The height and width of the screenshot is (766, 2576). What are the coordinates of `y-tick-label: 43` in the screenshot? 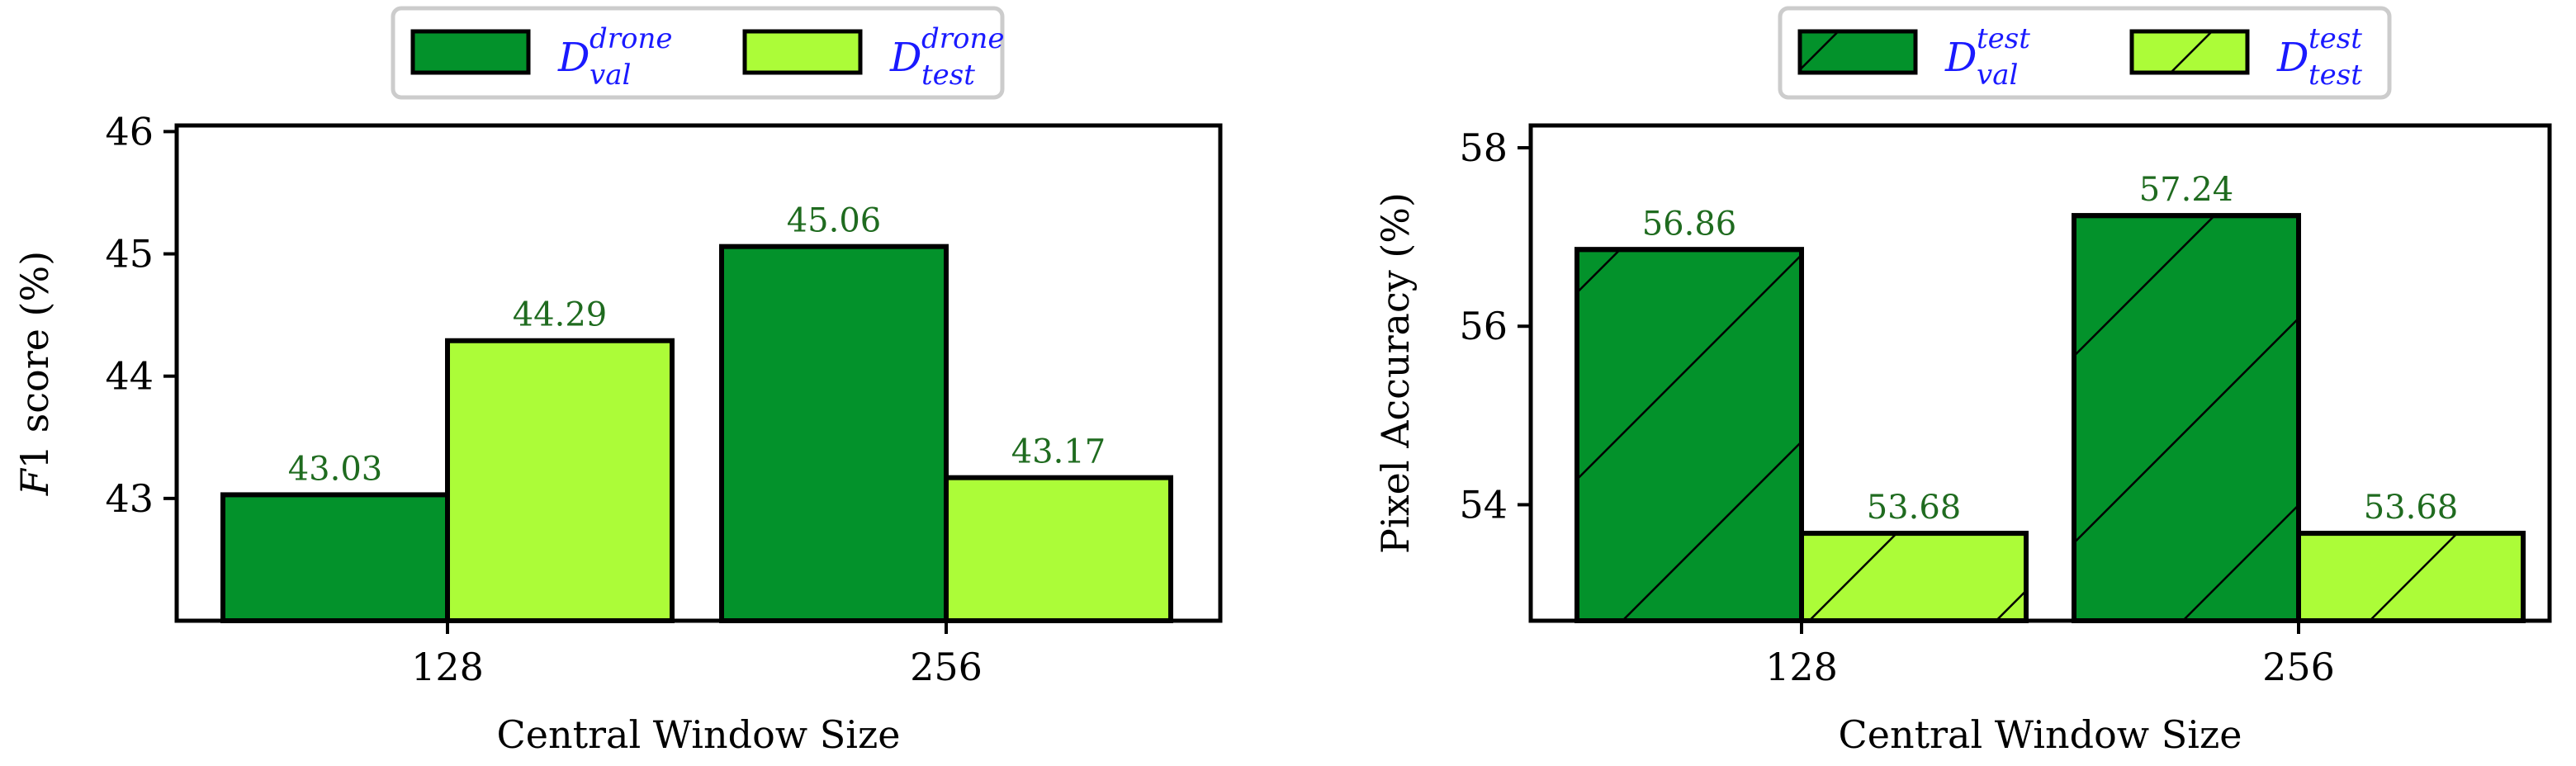 It's located at (129, 499).